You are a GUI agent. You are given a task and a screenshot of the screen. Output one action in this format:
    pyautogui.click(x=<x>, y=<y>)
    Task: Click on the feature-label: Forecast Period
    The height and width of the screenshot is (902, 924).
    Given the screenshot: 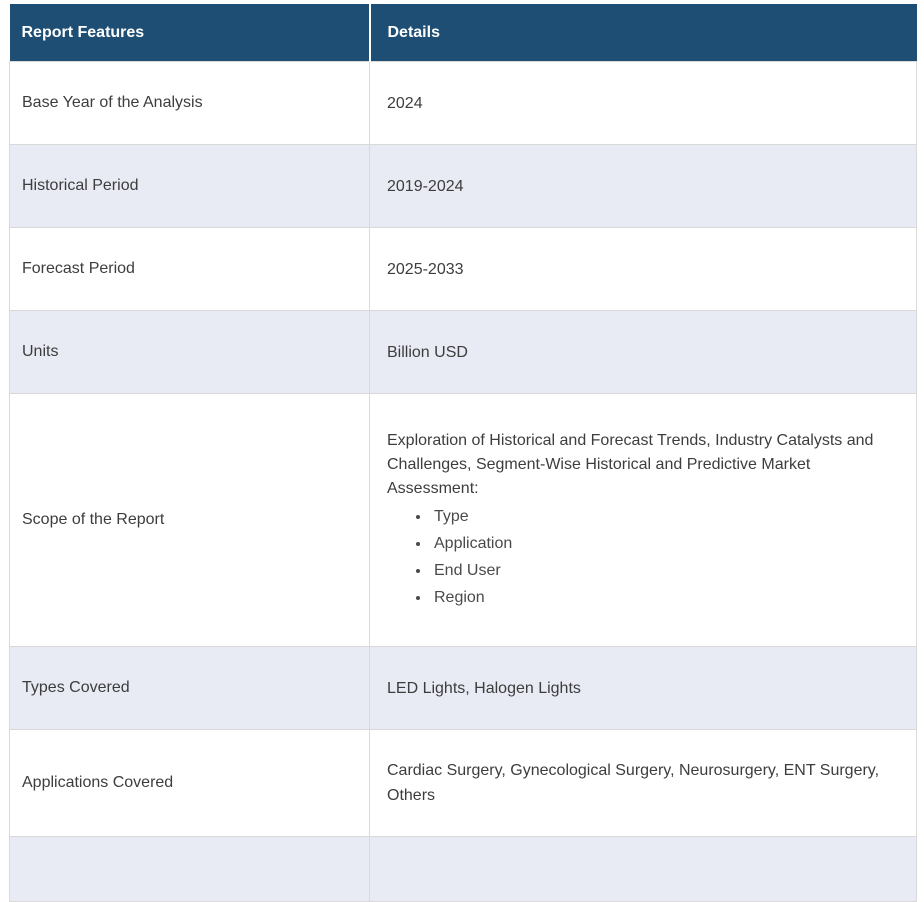 What is the action you would take?
    pyautogui.click(x=189, y=269)
    